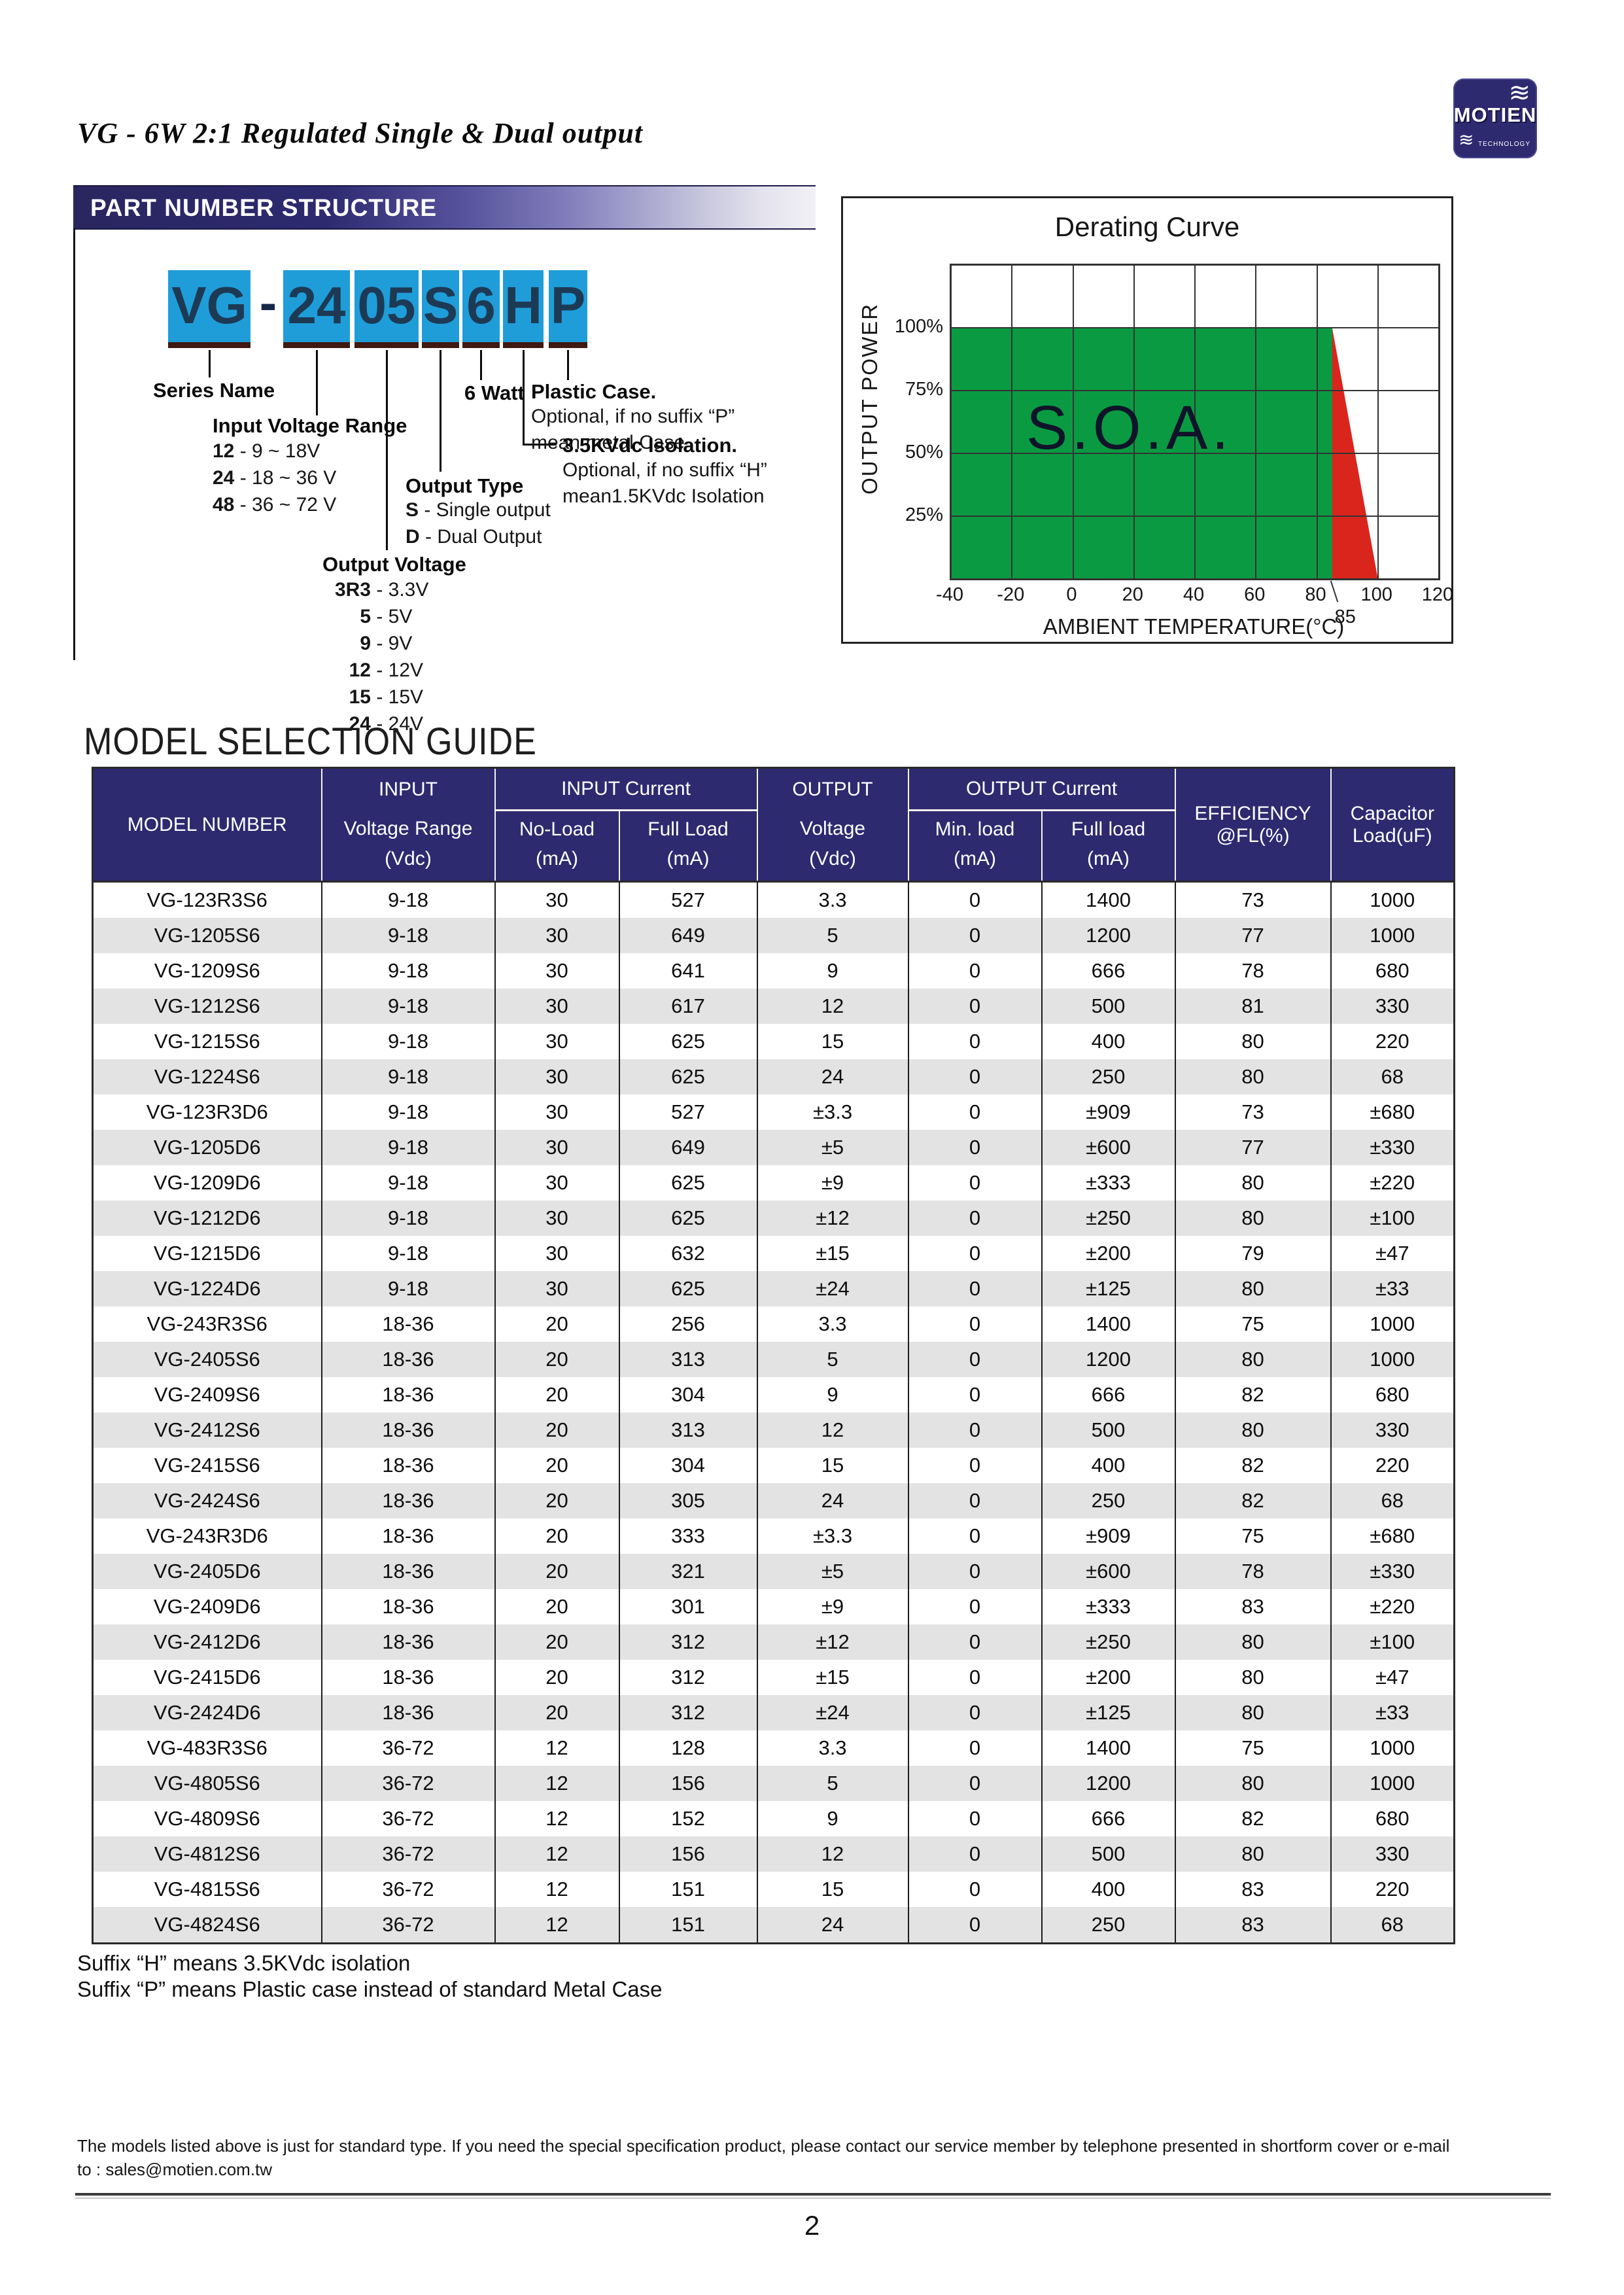  I want to click on col-group-input-current: INPUT Current, so click(626, 789).